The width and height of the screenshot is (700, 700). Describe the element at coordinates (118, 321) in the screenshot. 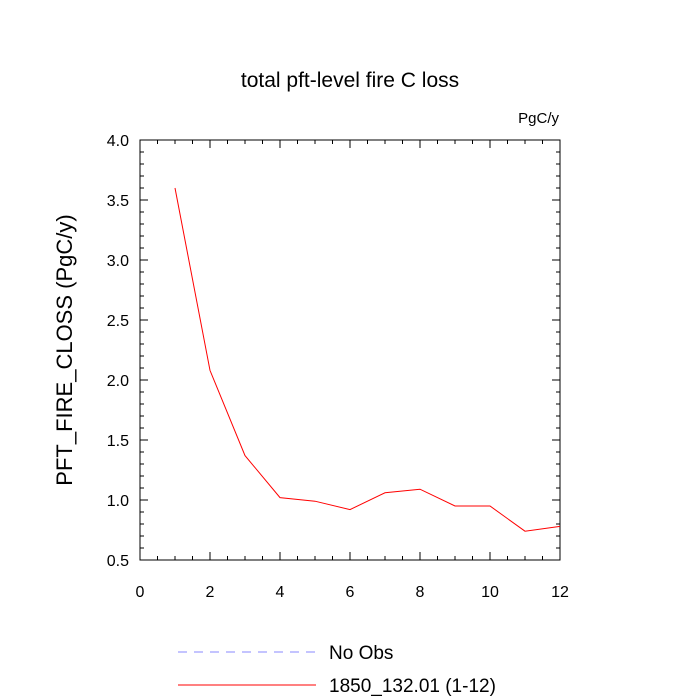

I see `y-tick-label: 2.5` at that location.